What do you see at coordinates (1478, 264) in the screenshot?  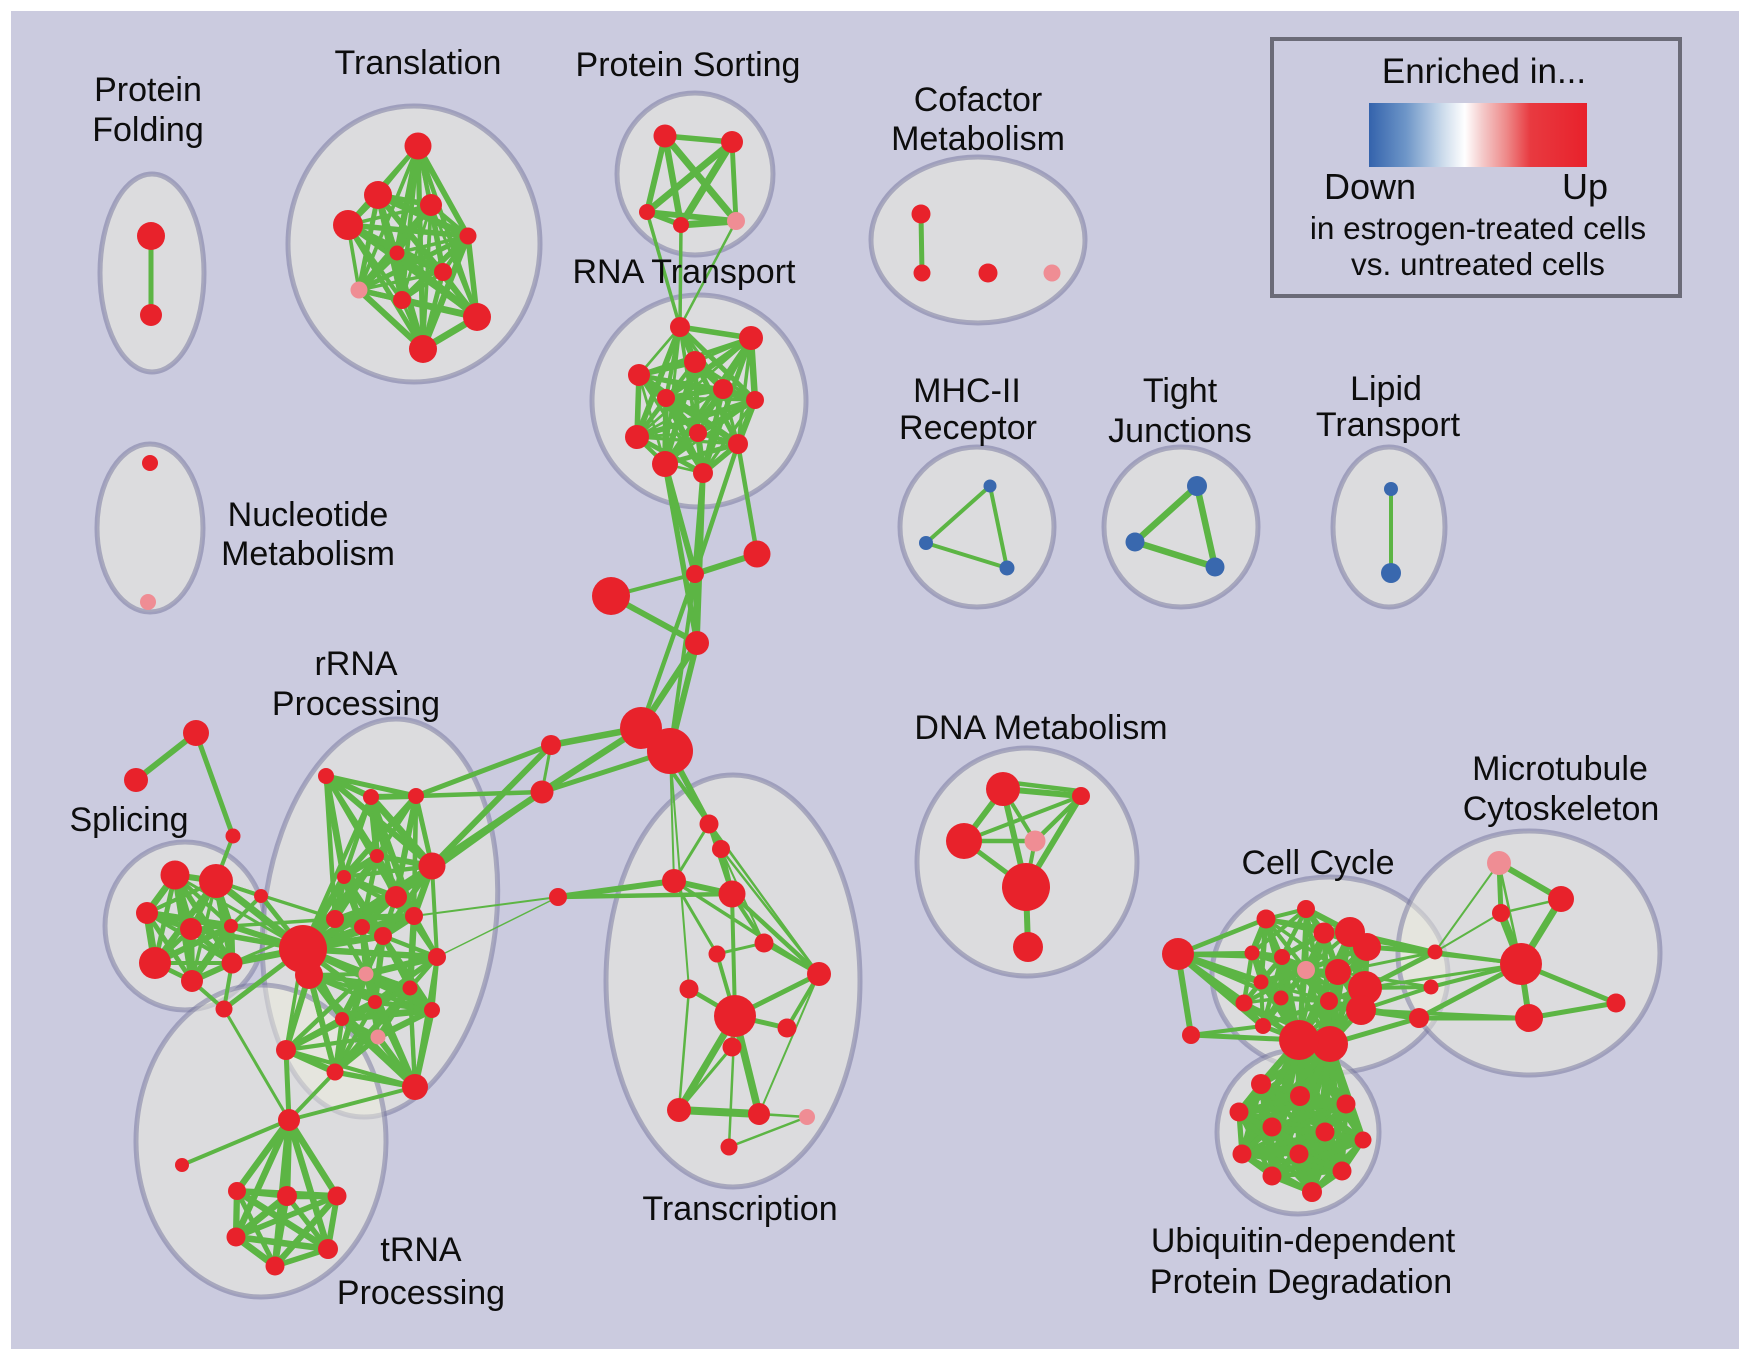 I see `svg-text: vs. untreated cells` at bounding box center [1478, 264].